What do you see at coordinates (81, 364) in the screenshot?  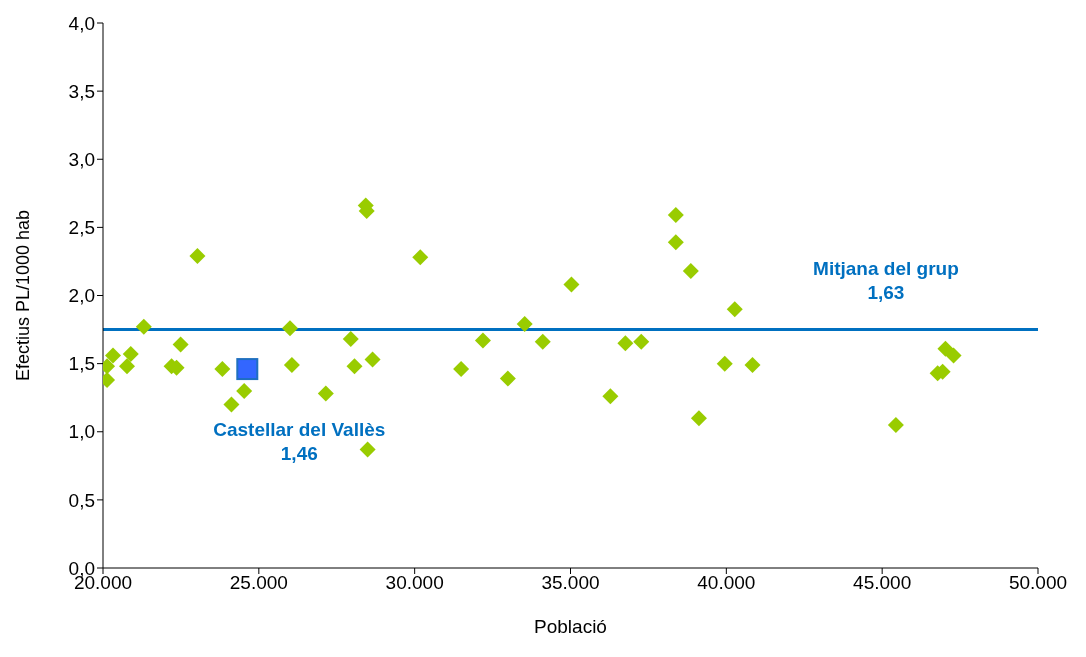 I see `y-tick-label: 1,5` at bounding box center [81, 364].